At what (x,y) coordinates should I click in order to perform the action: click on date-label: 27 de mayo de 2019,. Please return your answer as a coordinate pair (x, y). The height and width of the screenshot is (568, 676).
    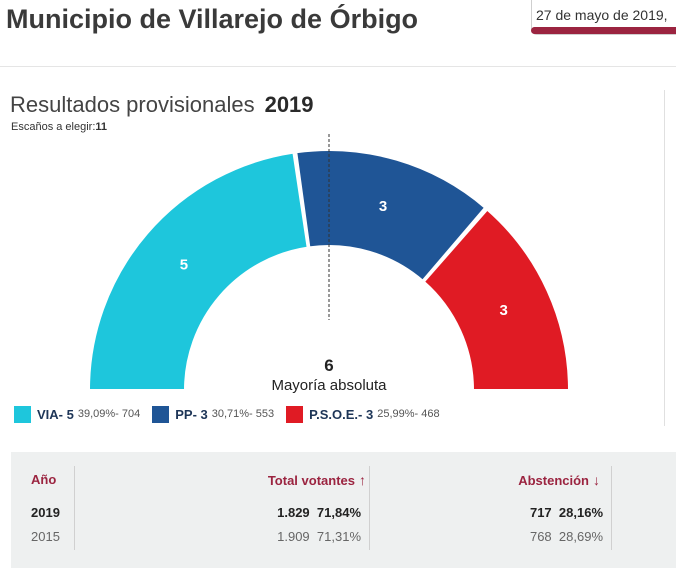
    Looking at the image, I should click on (602, 15).